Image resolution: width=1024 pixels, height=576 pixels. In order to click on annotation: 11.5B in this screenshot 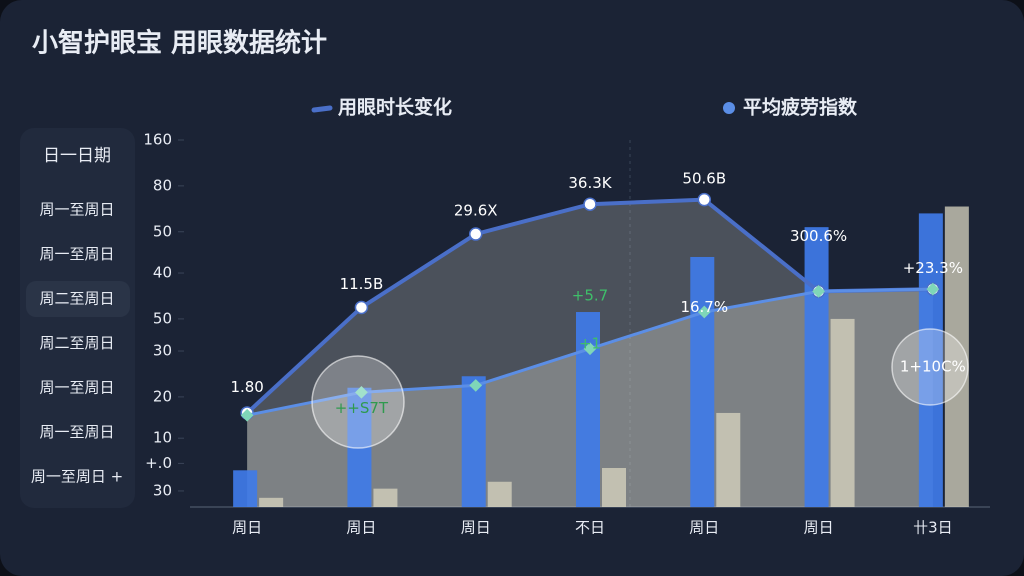, I will do `click(362, 284)`.